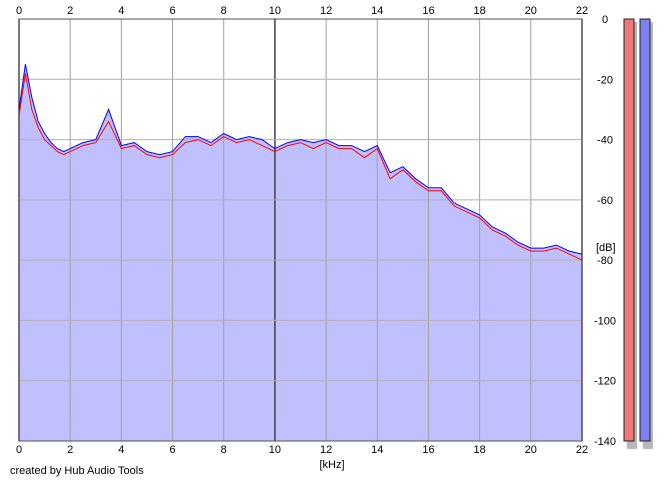 This screenshot has height=481, width=664. I want to click on x-axis-label: [kHz], so click(331, 465).